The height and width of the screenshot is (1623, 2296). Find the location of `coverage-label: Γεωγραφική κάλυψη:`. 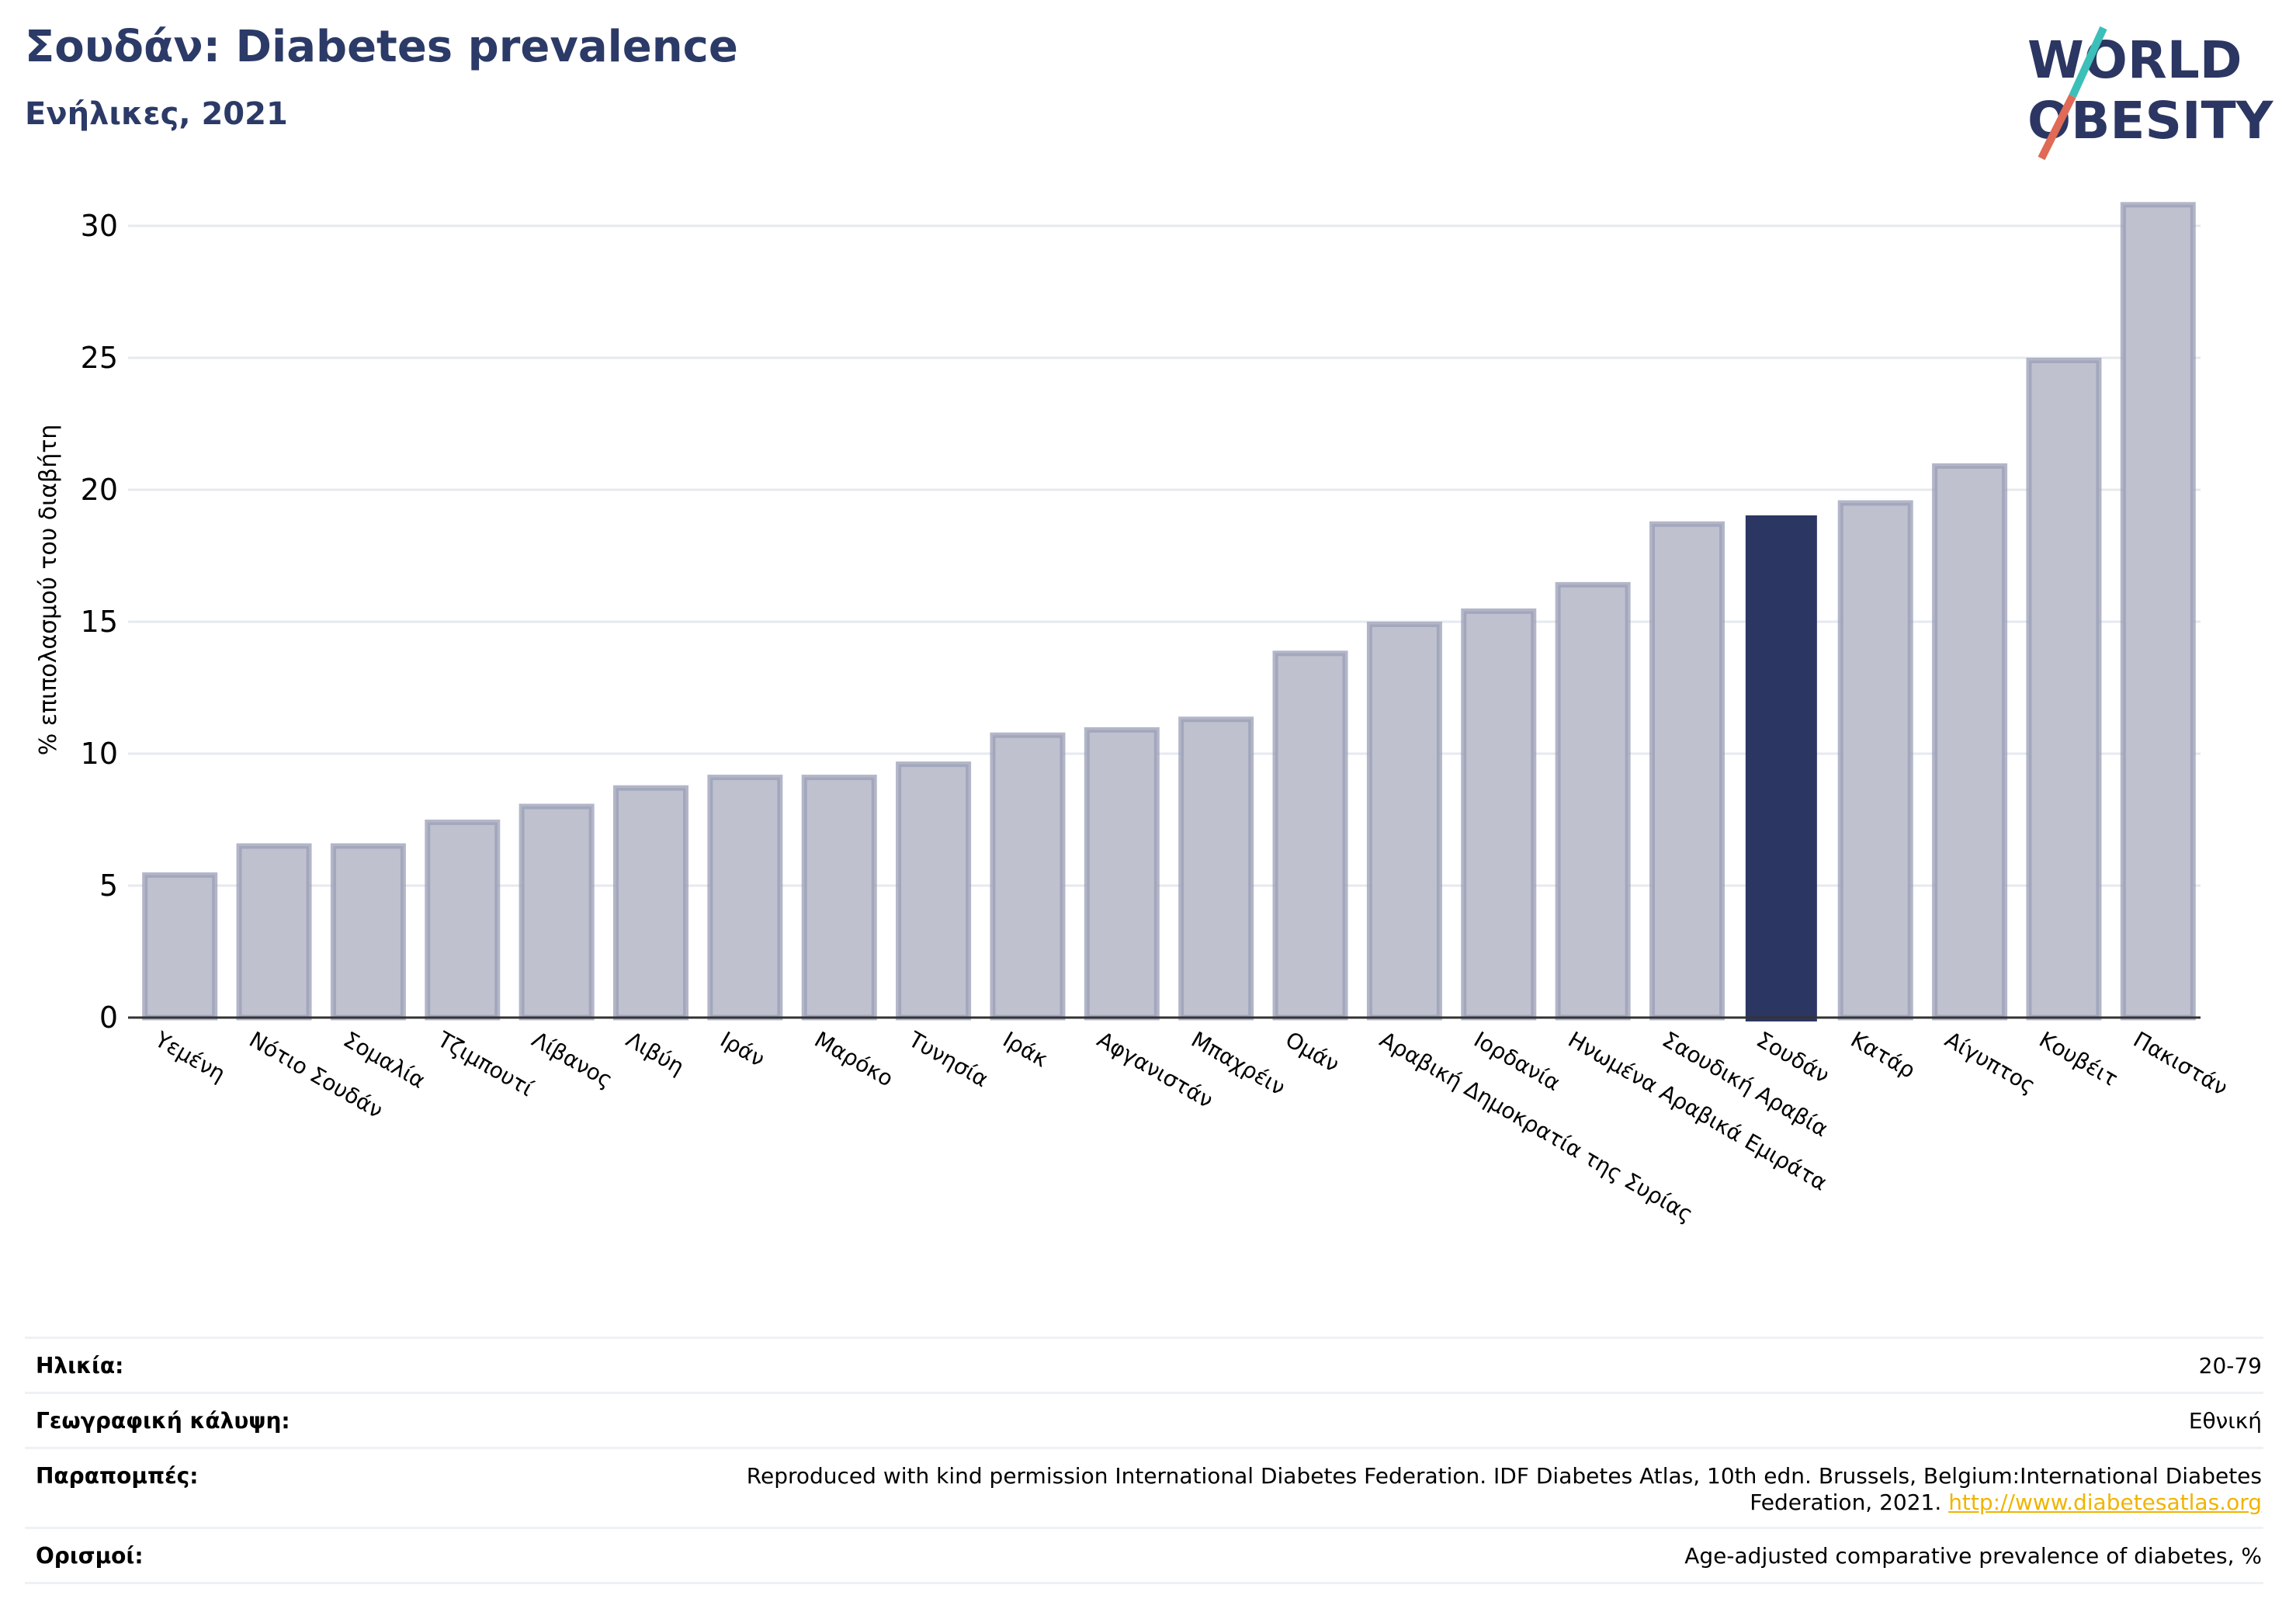

coverage-label: Γεωγραφική κάλυψη: is located at coordinates (163, 1421).